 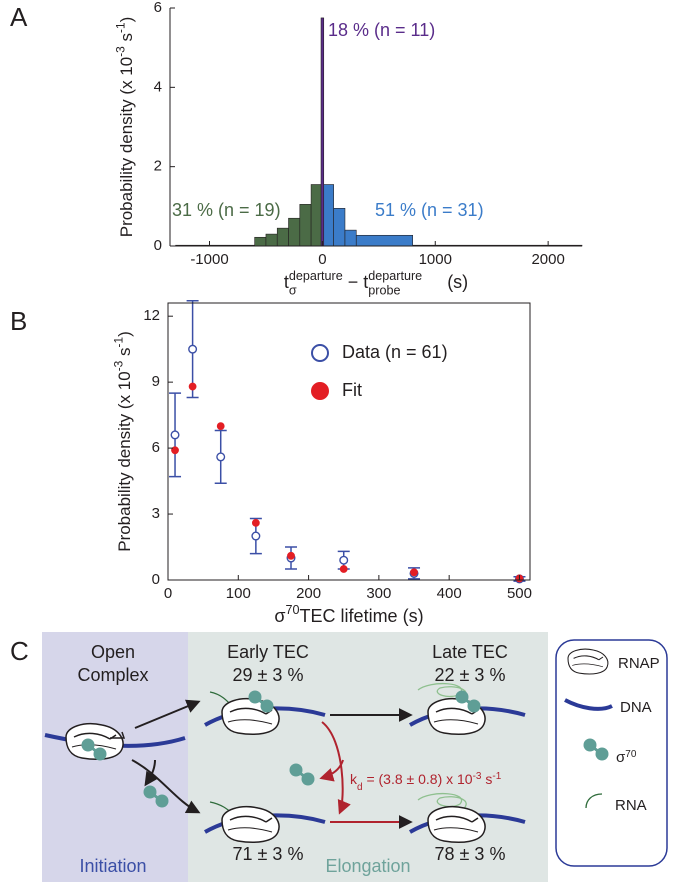 What do you see at coordinates (112, 675) in the screenshot?
I see `stage-label: Complex` at bounding box center [112, 675].